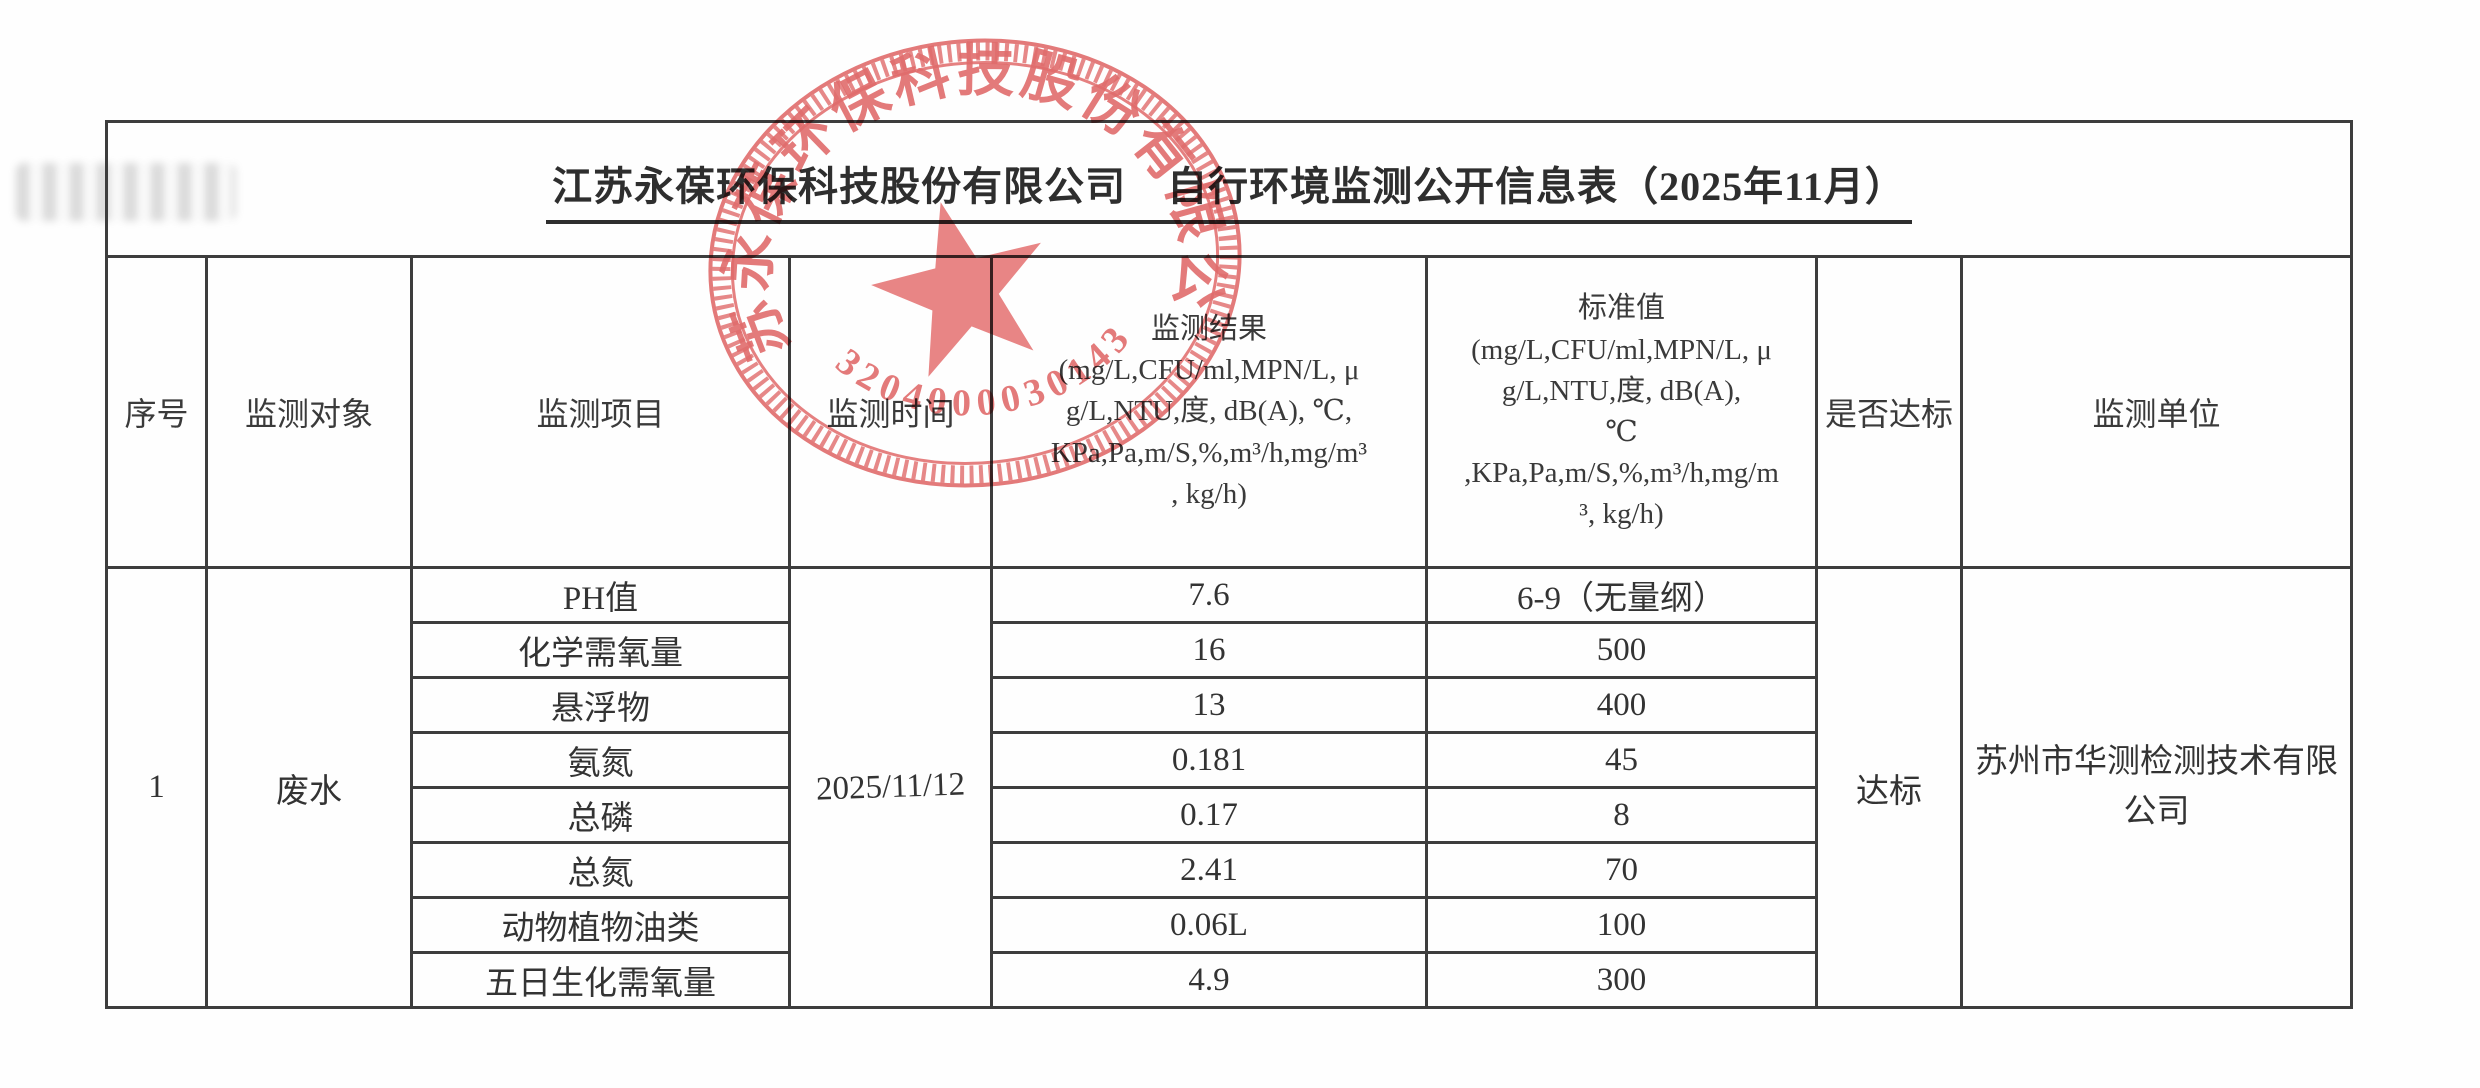  What do you see at coordinates (1209, 925) in the screenshot?
I see `cell-result: 0.06L` at bounding box center [1209, 925].